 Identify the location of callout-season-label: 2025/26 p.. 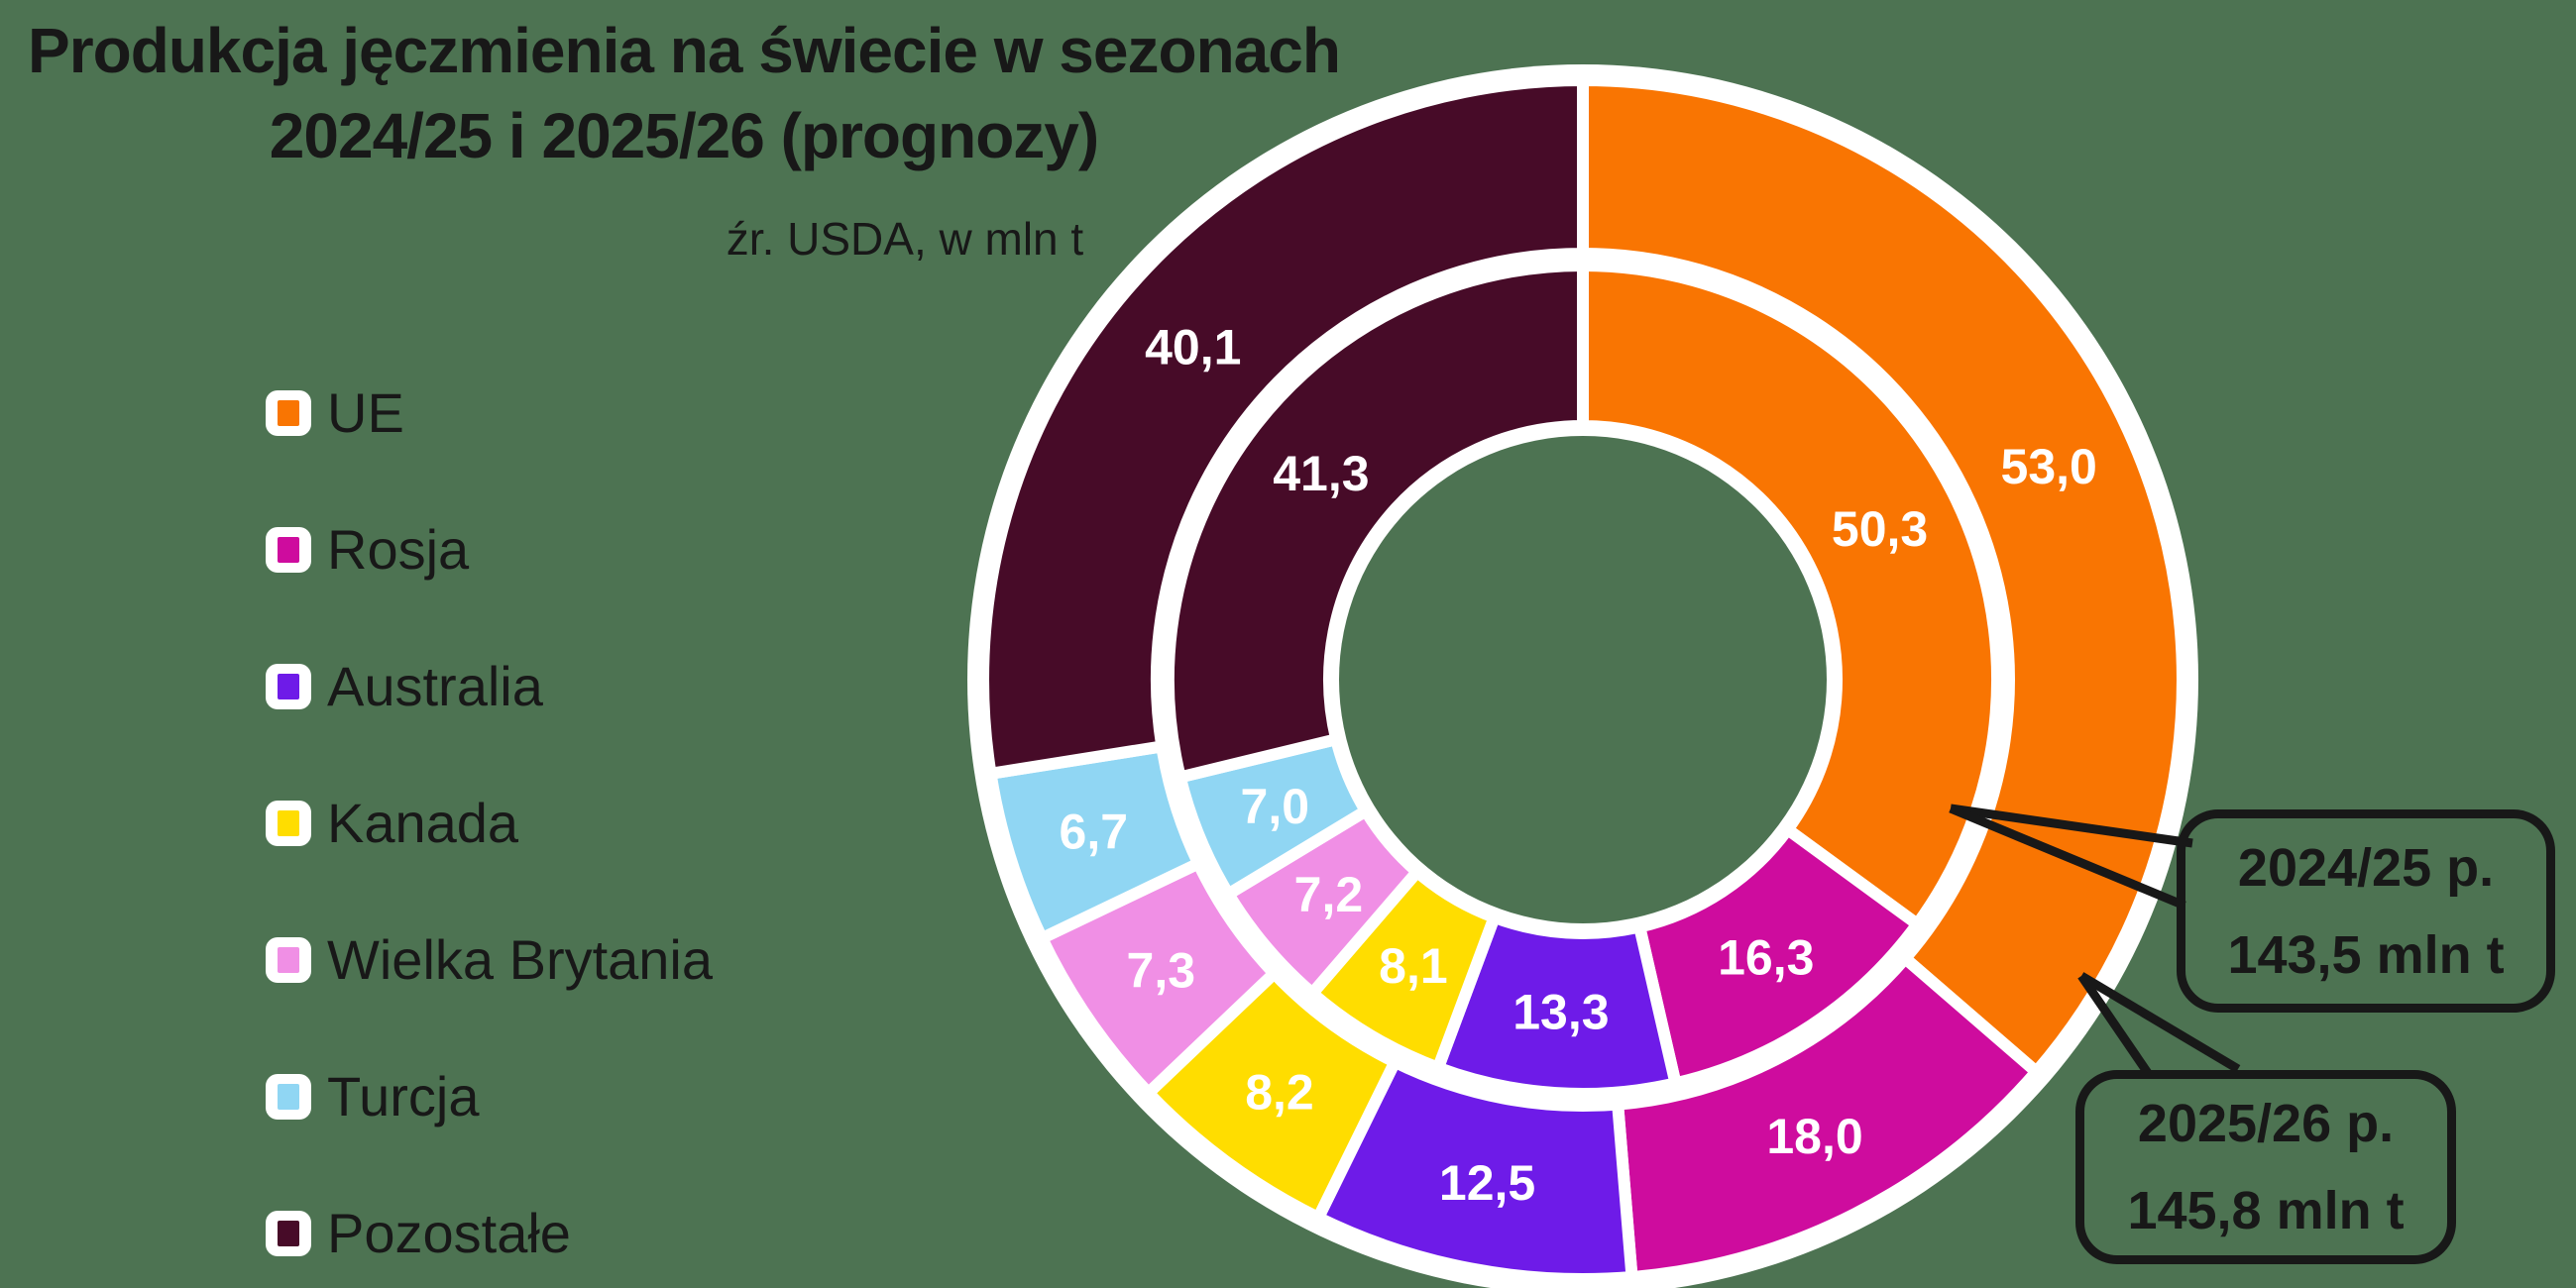
(2266, 1124).